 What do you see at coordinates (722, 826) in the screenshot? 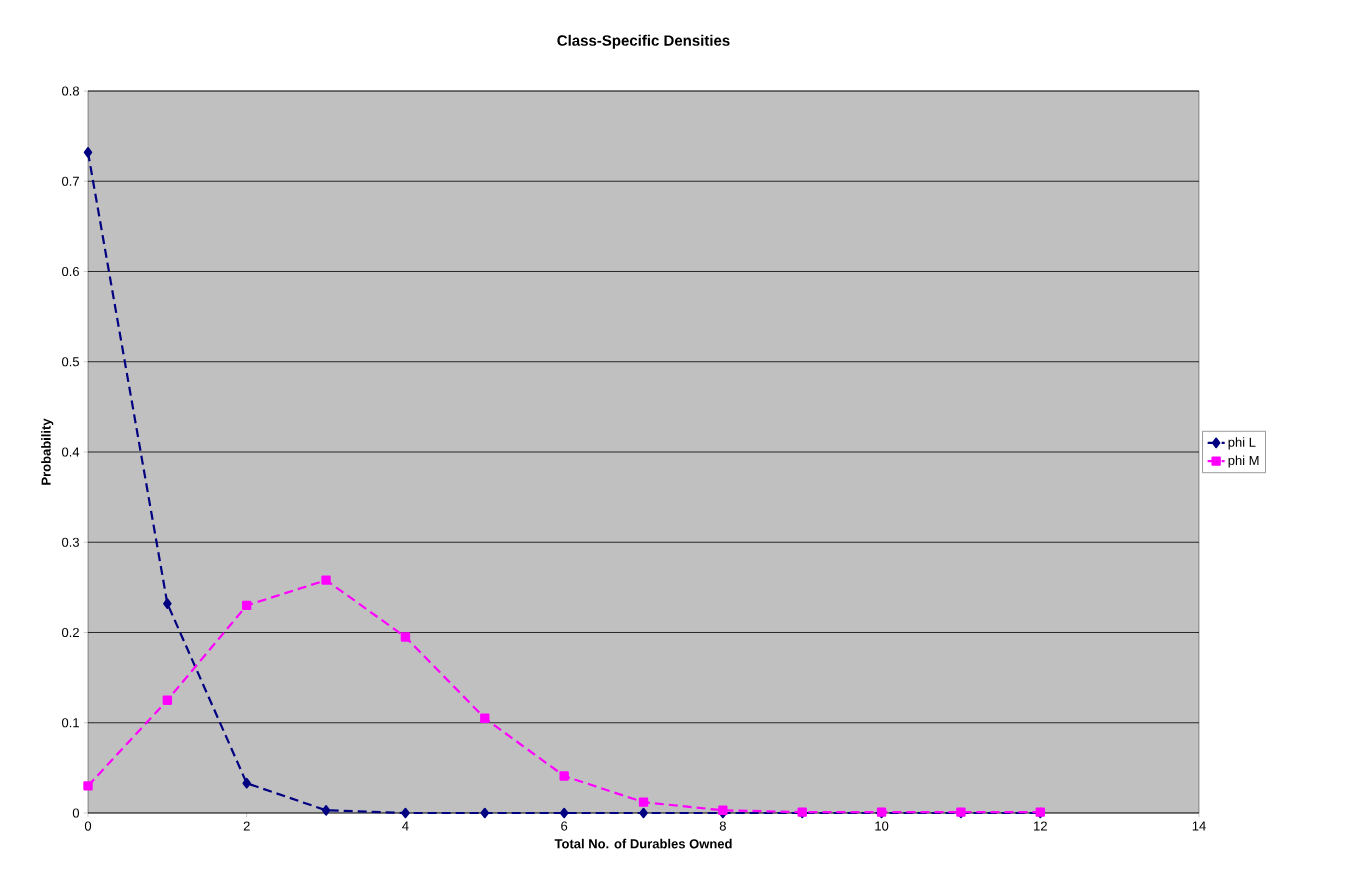
I see `x-tick-label: 8` at bounding box center [722, 826].